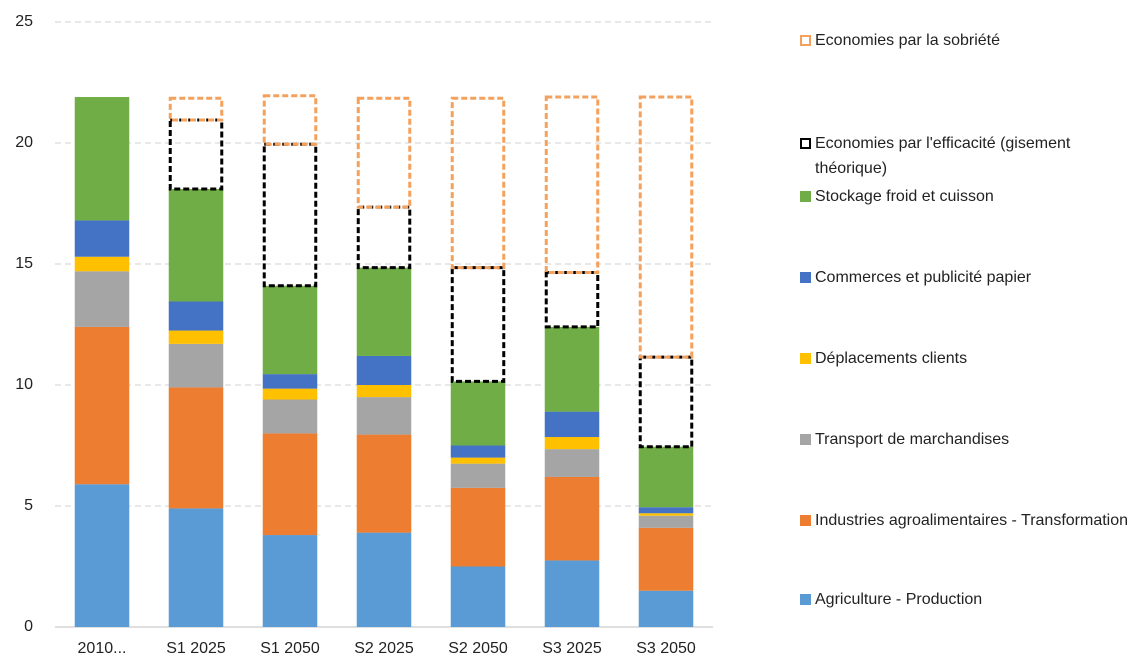 Image resolution: width=1137 pixels, height=663 pixels. Describe the element at coordinates (572, 648) in the screenshot. I see `x-tick-label: S3 2025` at that location.